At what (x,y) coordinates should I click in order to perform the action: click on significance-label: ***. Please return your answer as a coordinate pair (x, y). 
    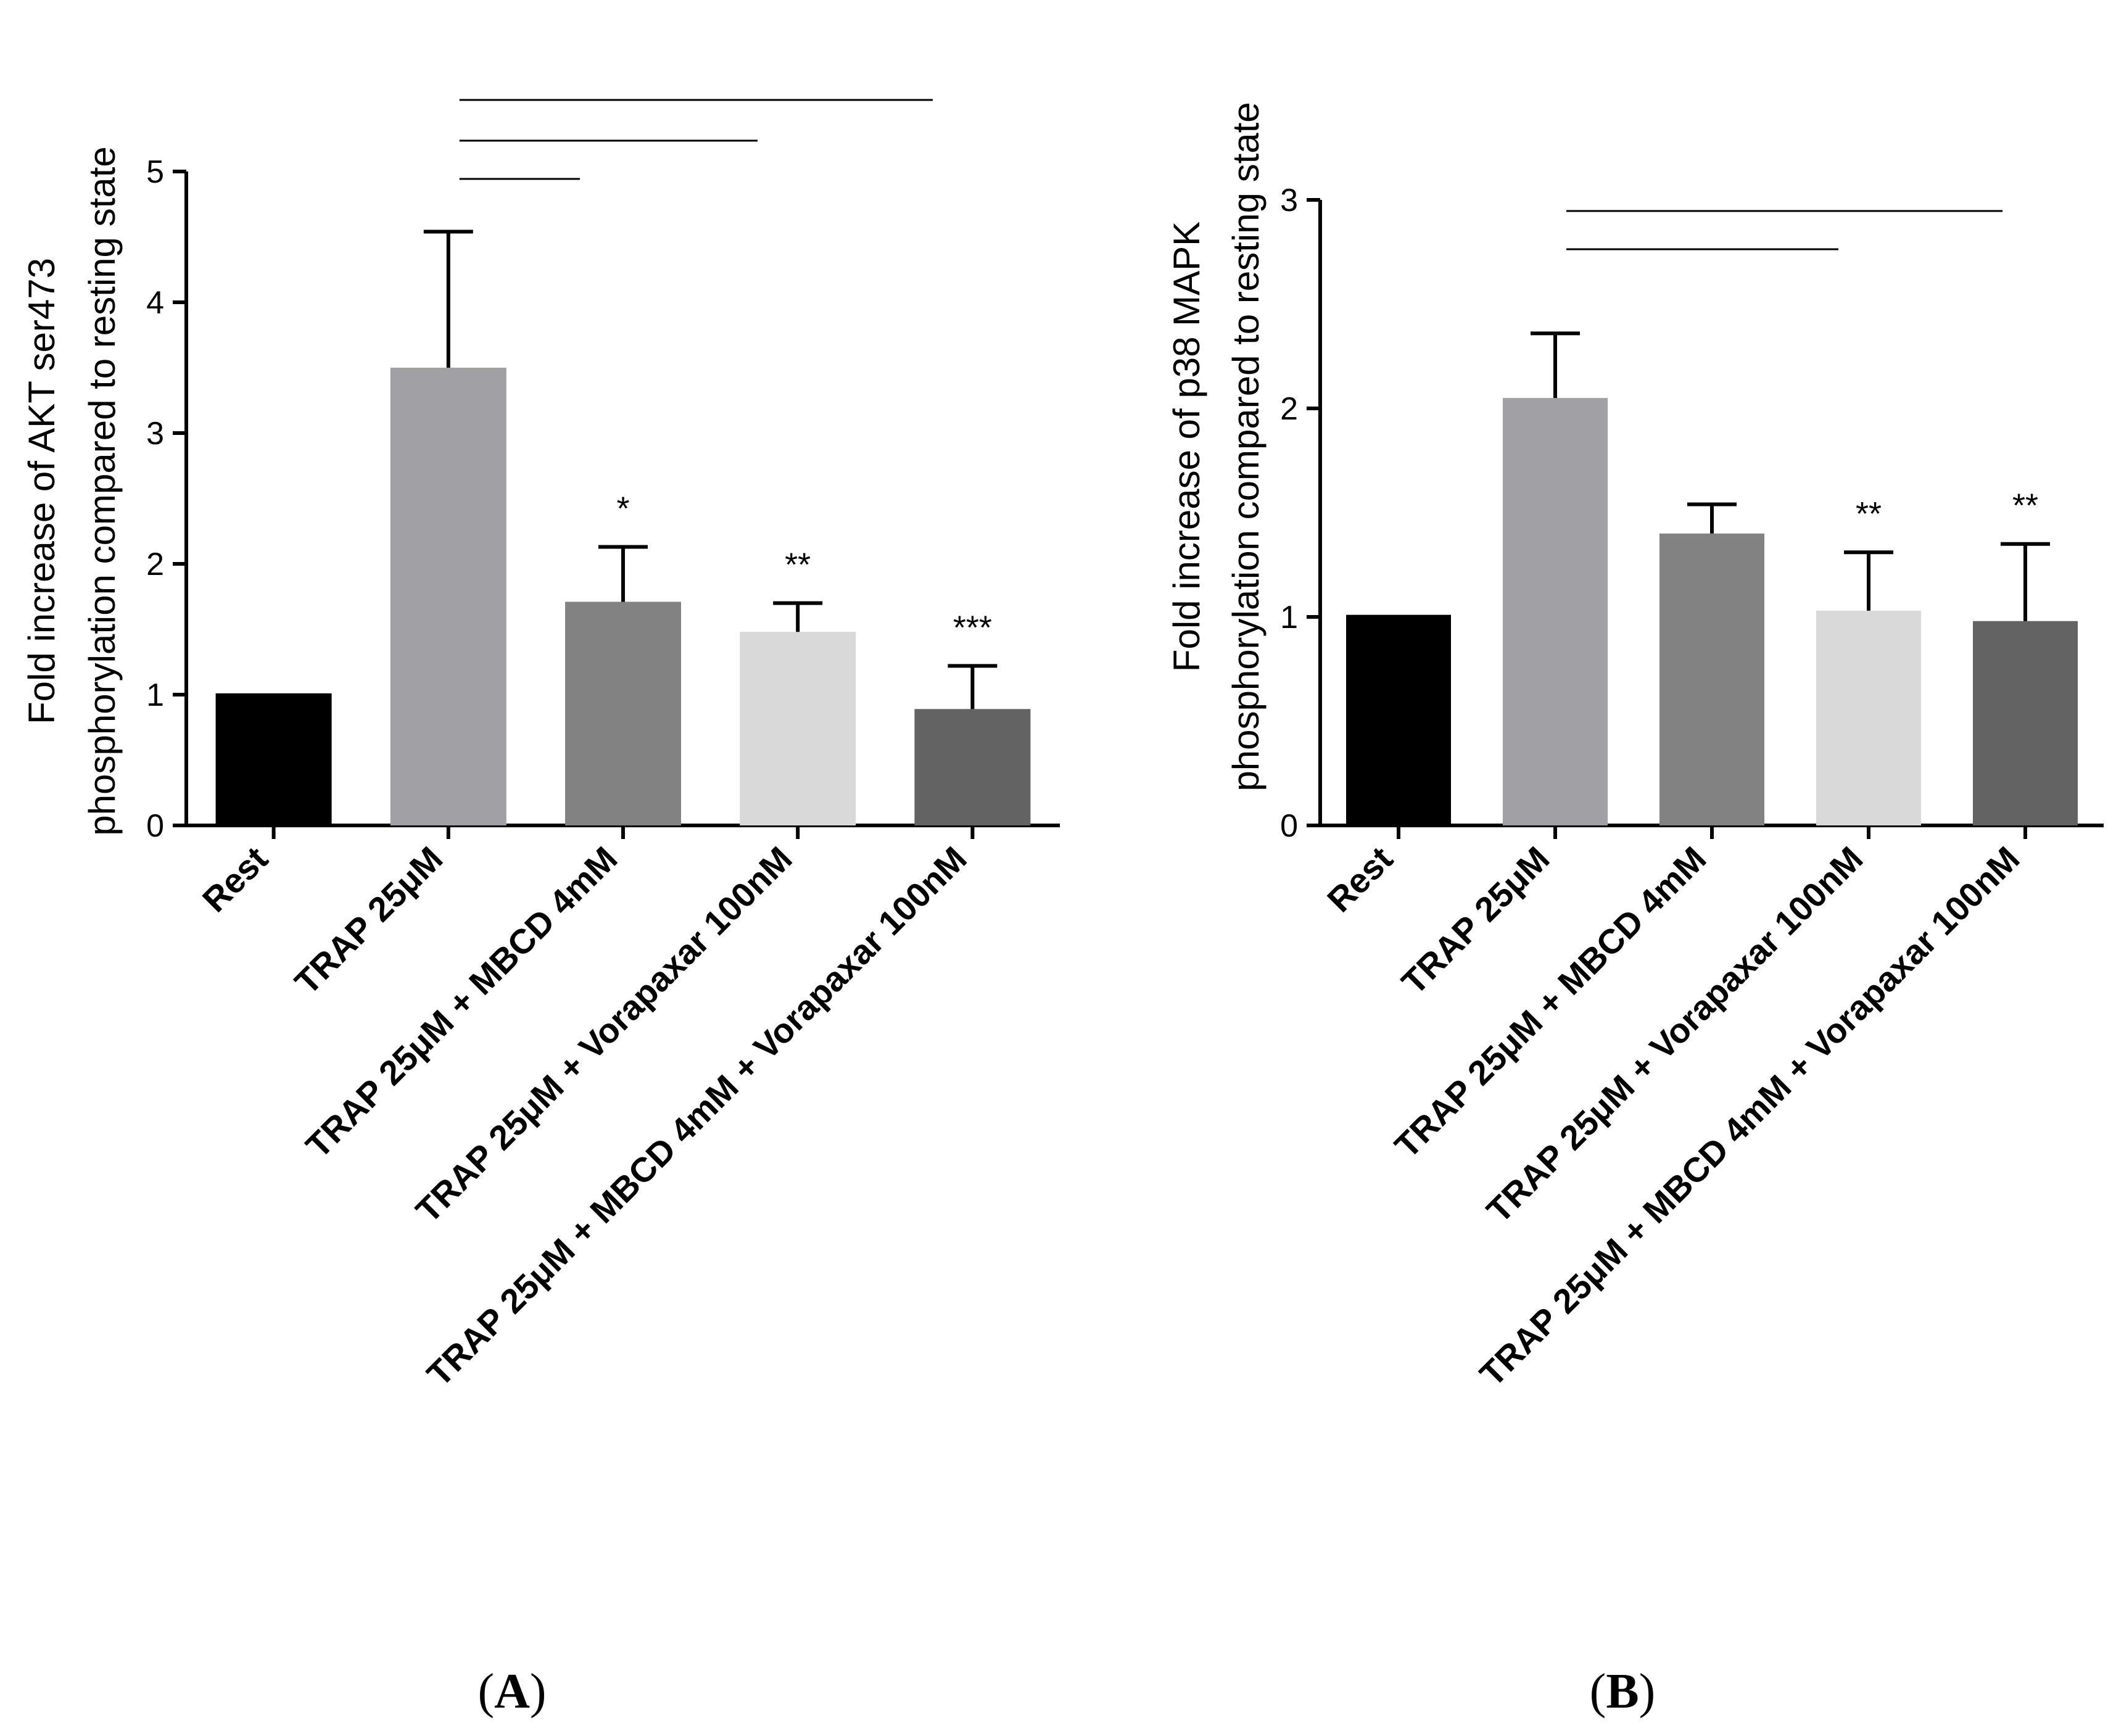
    Looking at the image, I should click on (972, 627).